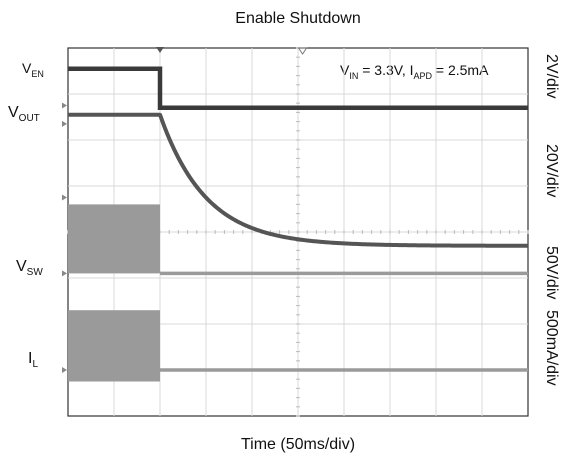 The width and height of the screenshot is (568, 463). I want to click on channel-marker-vsw, so click(64, 197).